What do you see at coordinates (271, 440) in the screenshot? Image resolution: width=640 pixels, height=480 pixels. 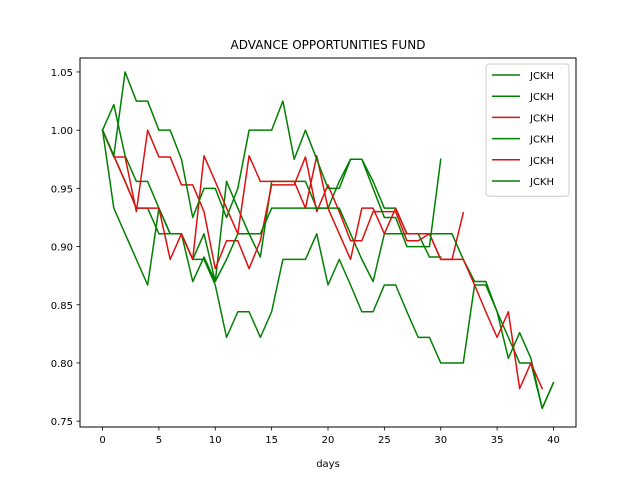 I see `x-tick-label: 15` at bounding box center [271, 440].